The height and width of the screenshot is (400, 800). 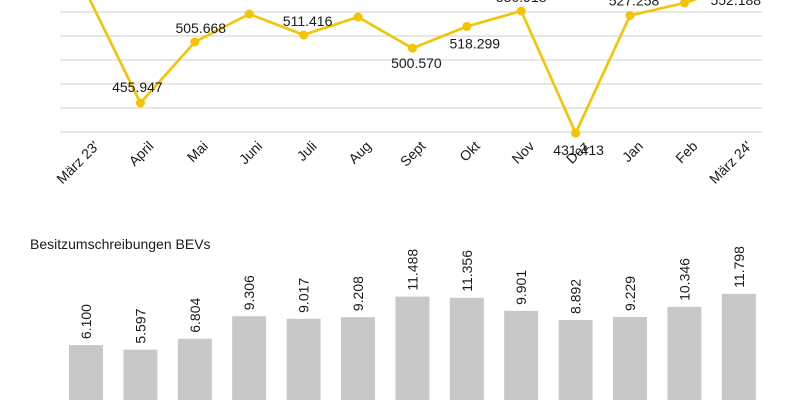 What do you see at coordinates (250, 152) in the screenshot?
I see `x-tick-label-3: Juni` at bounding box center [250, 152].